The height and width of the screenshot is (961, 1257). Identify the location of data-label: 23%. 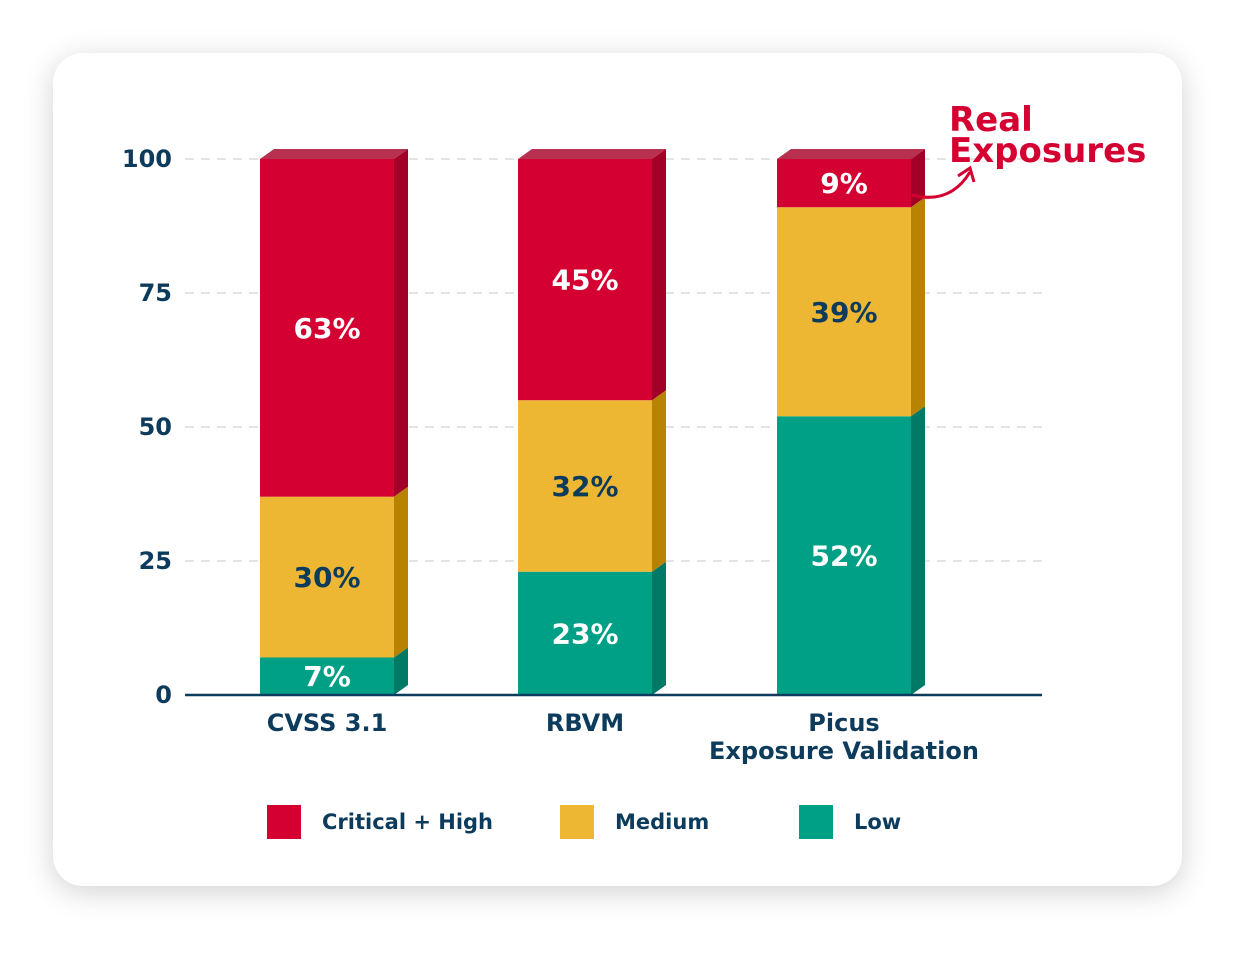
(584, 633).